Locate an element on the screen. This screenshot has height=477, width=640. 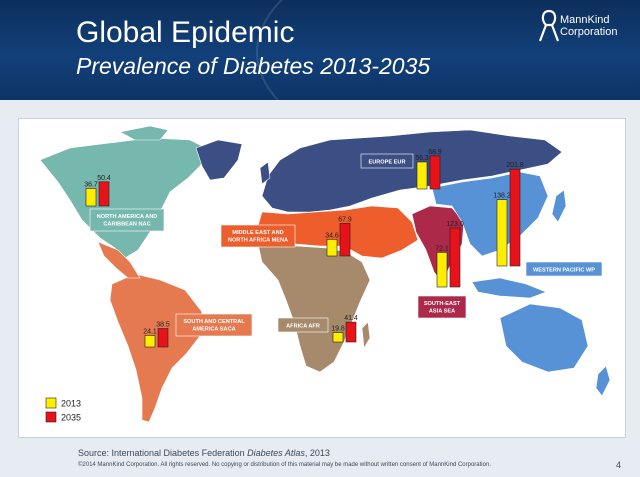
company-logo: MannKind Corporation is located at coordinates (586, 26).